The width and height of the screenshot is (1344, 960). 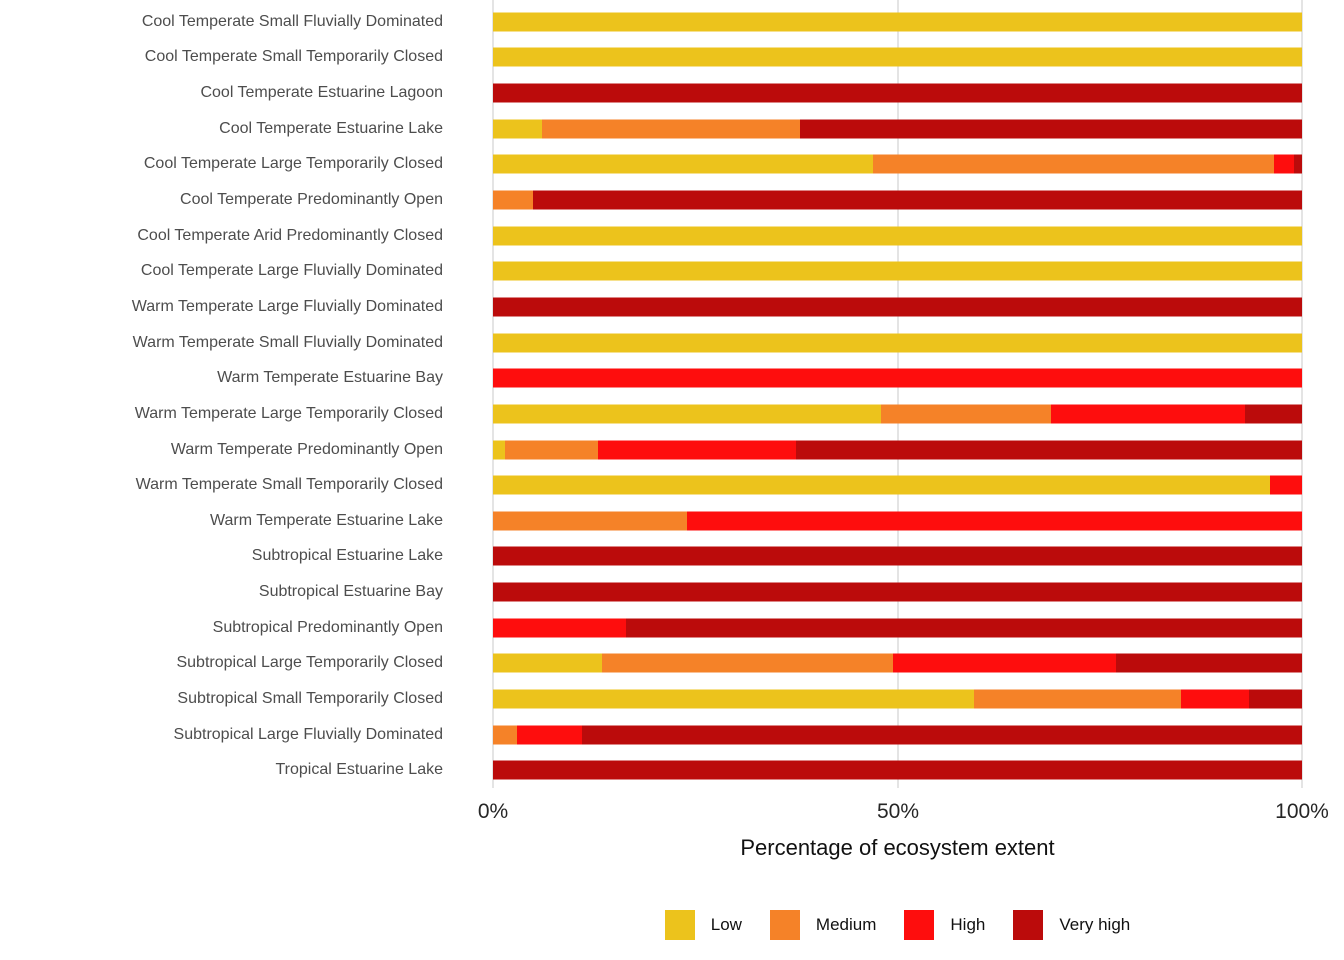 I want to click on category-label: Cool Temperate Arid Predominantly Closed, so click(x=290, y=235).